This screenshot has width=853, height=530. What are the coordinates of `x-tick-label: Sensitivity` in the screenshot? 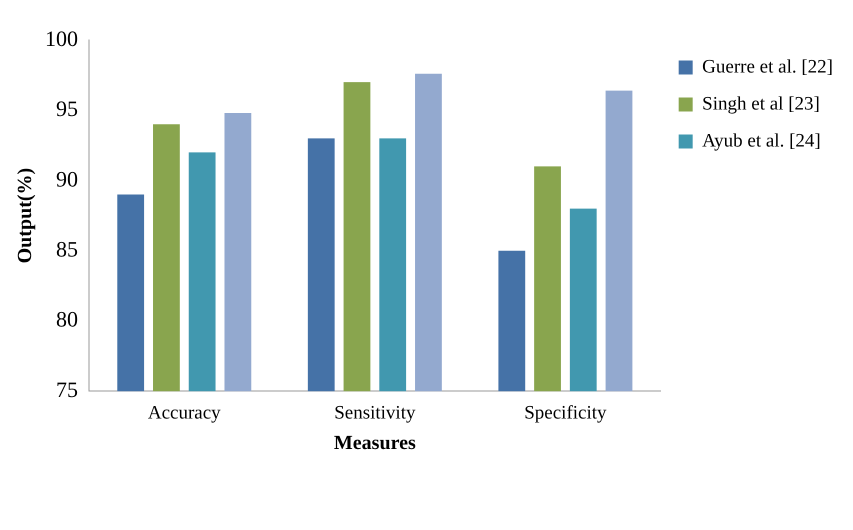 It's located at (375, 413).